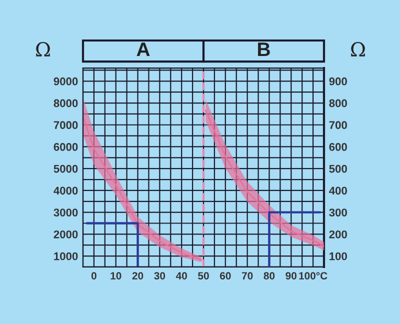 The width and height of the screenshot is (400, 324). What do you see at coordinates (66, 147) in the screenshot?
I see `y-tick-label: 6000` at bounding box center [66, 147].